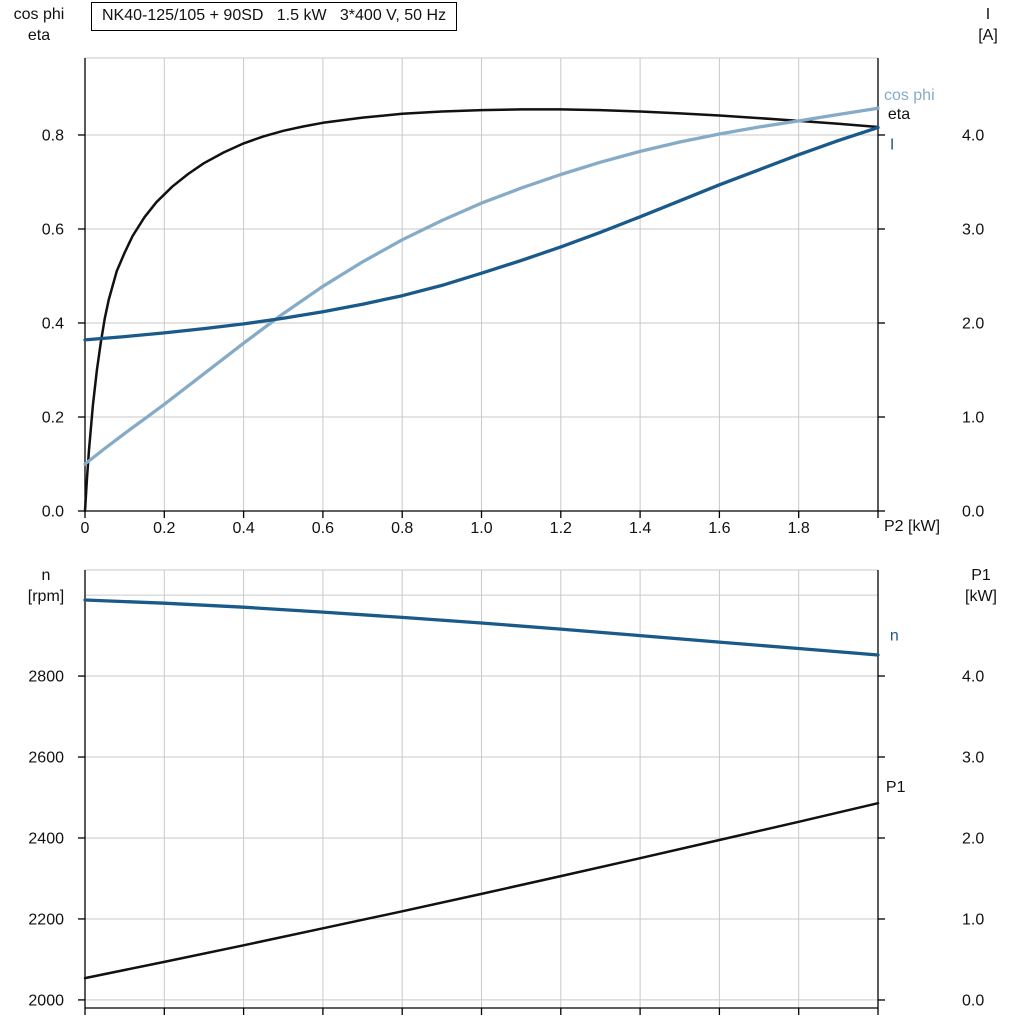 This screenshot has width=1024, height=1024. Describe the element at coordinates (46, 758) in the screenshot. I see `left-tick-label: 2600` at that location.